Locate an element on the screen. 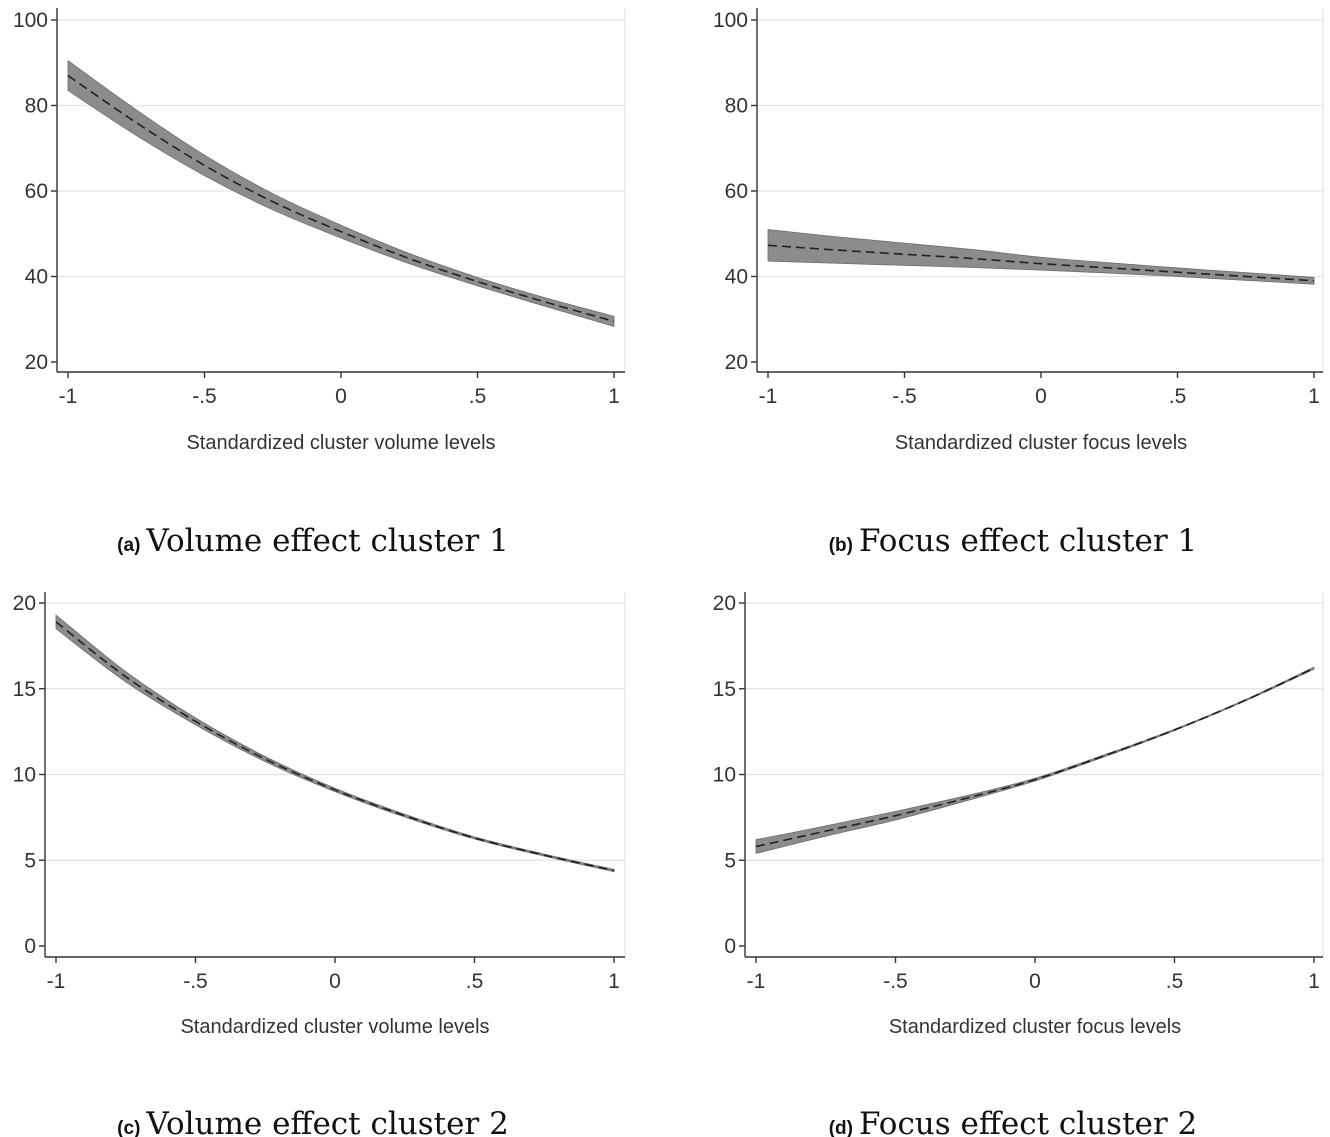 This screenshot has width=1330, height=1137. panel-caption: (d) Focus effect cluster 2 is located at coordinates (1013, 1121).